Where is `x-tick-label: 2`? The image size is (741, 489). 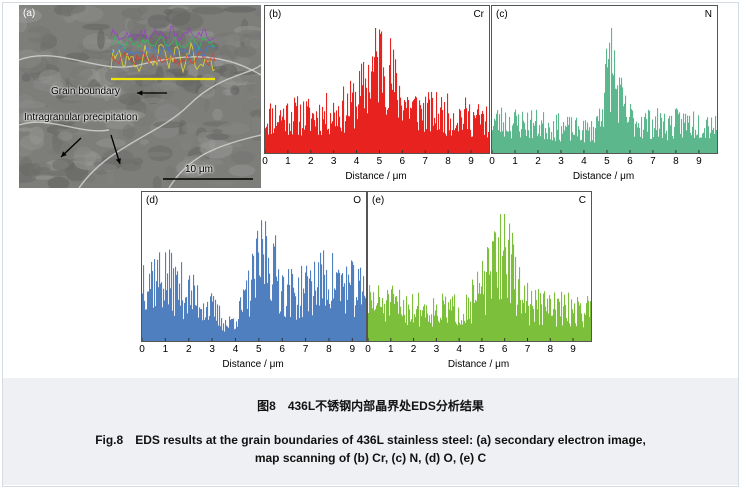
x-tick-label: 2 is located at coordinates (413, 349).